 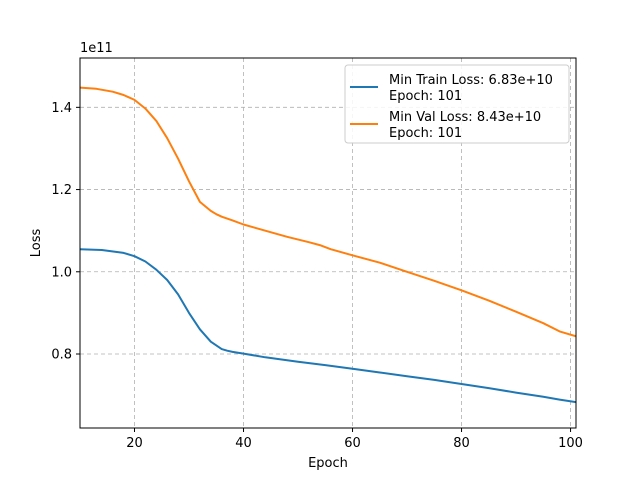 I want to click on y-offset-label: 1e11, so click(x=96, y=48).